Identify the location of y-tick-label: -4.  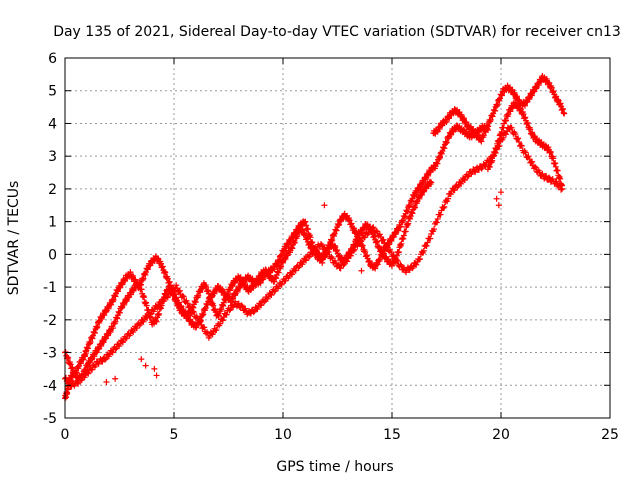
(50, 386).